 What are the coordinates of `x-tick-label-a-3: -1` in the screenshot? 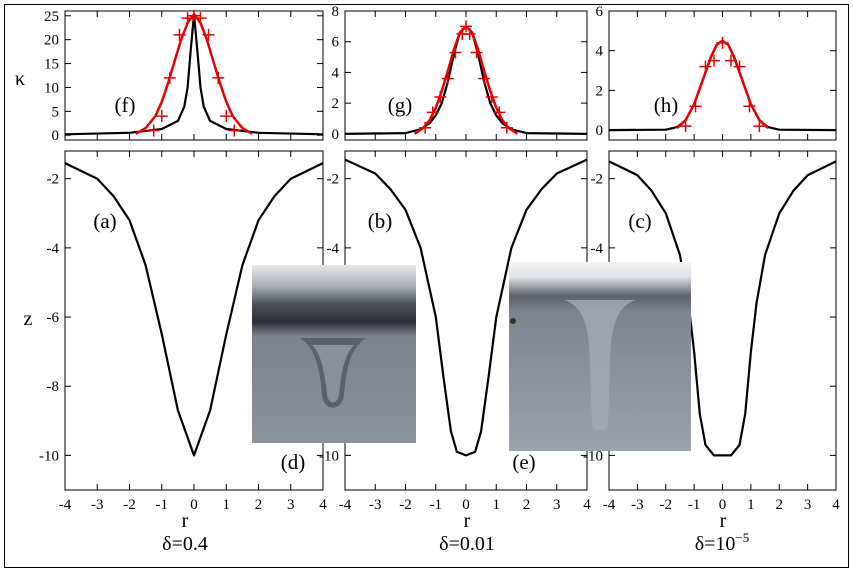 It's located at (162, 505).